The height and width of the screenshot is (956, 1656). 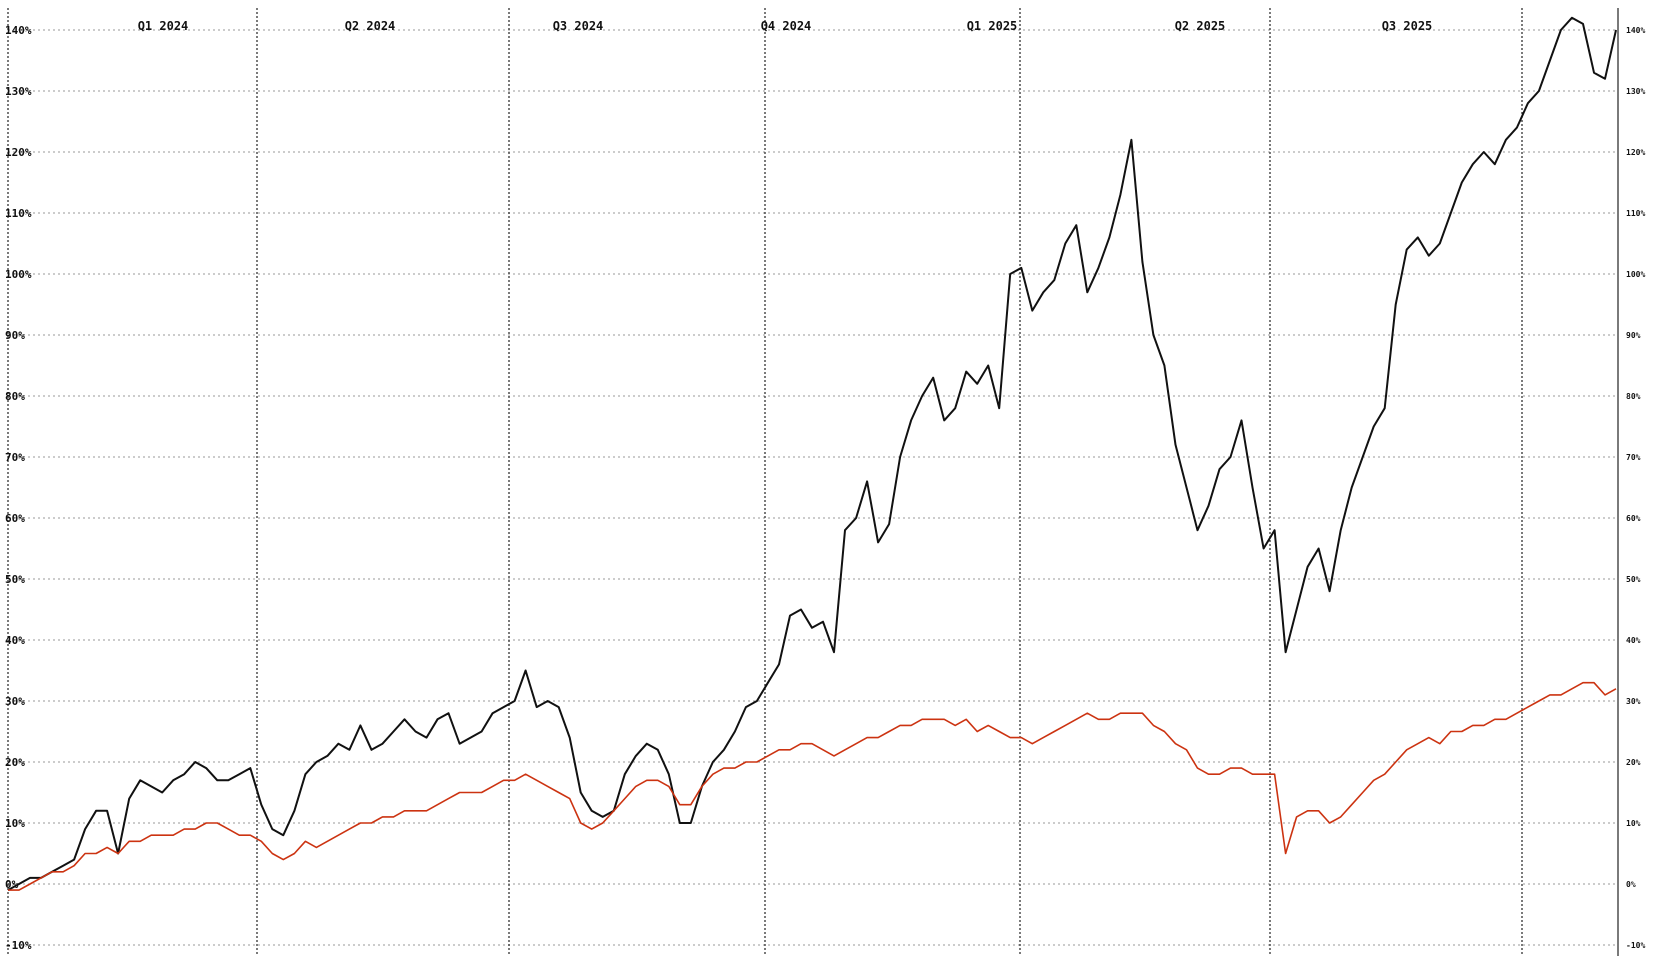 What do you see at coordinates (18, 91) in the screenshot?
I see `y-tick-label-left: 130%` at bounding box center [18, 91].